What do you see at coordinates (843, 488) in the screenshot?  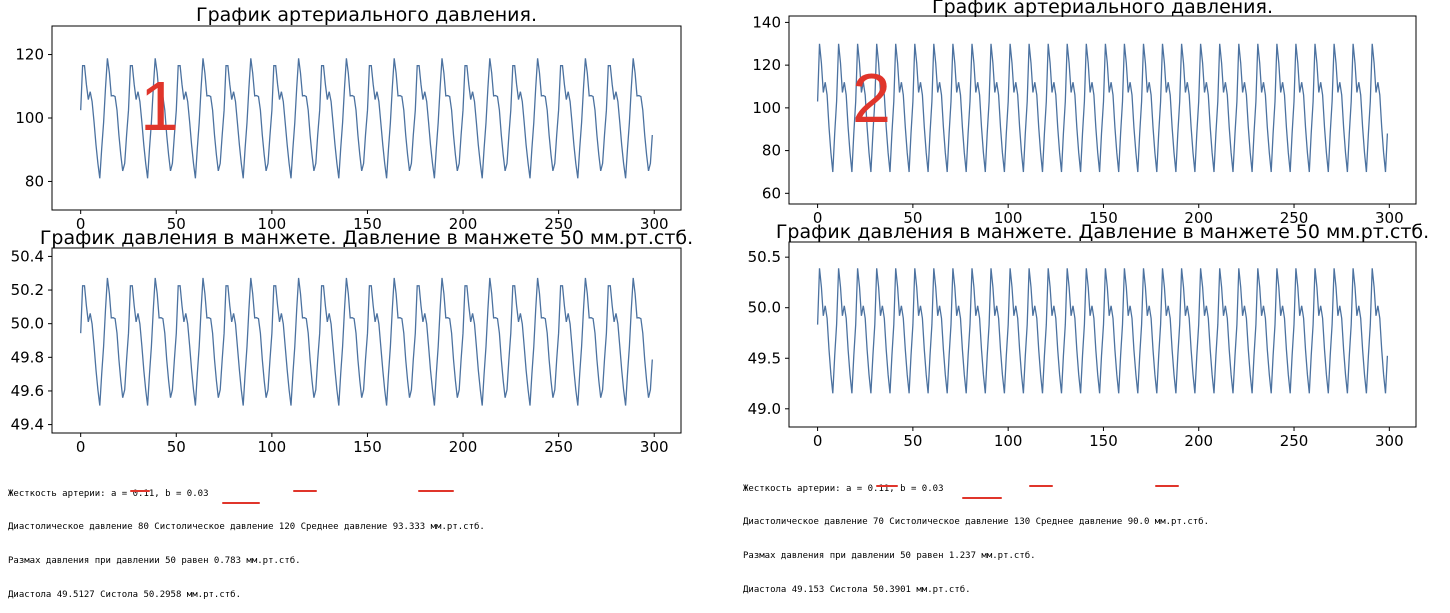 I see `output-right-line-1: Жесткость артерии: a = 0.11, b = 0.03` at bounding box center [843, 488].